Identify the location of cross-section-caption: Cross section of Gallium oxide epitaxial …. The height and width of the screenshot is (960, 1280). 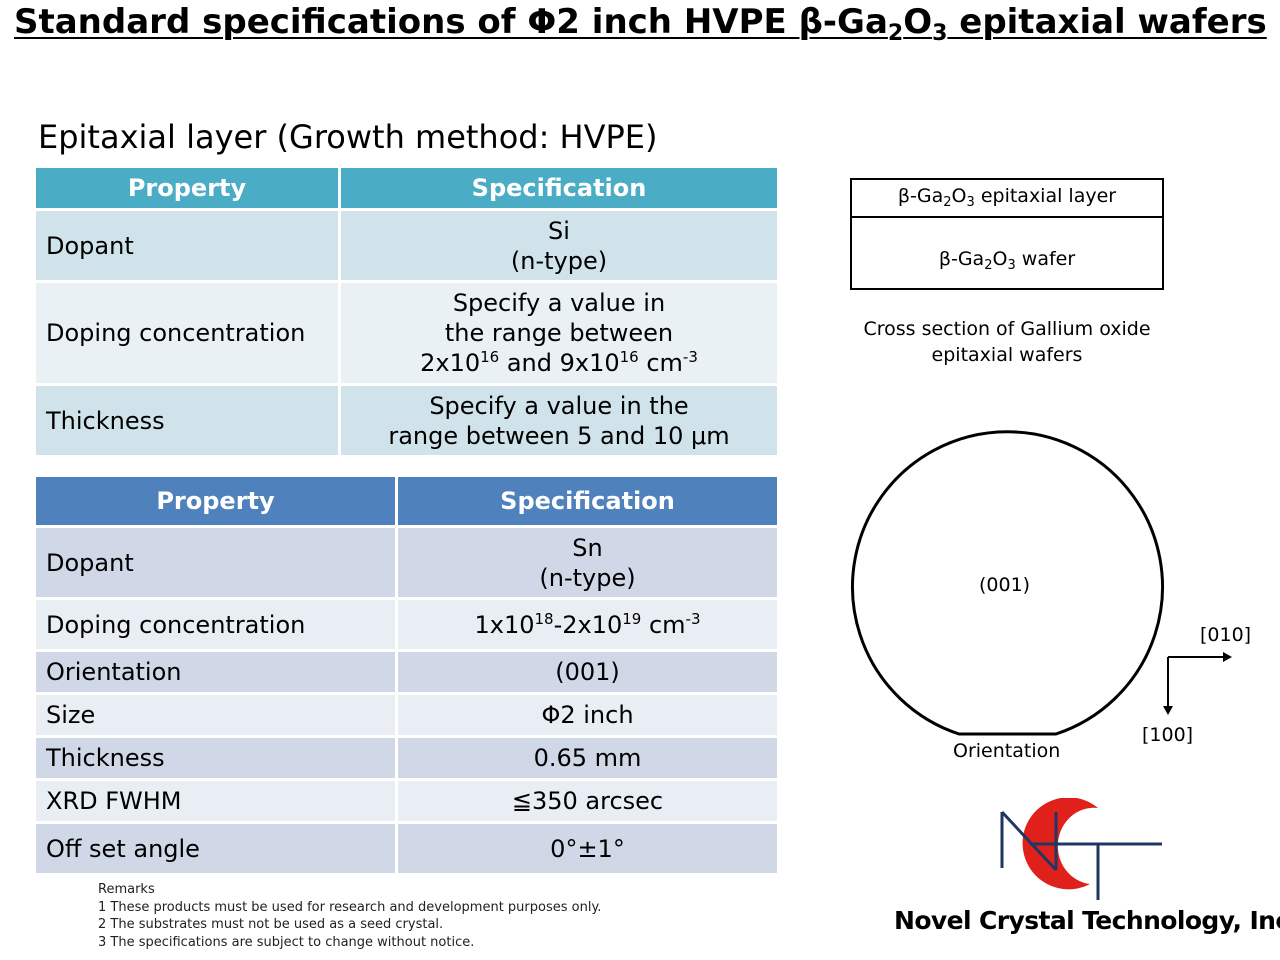
(1007, 342).